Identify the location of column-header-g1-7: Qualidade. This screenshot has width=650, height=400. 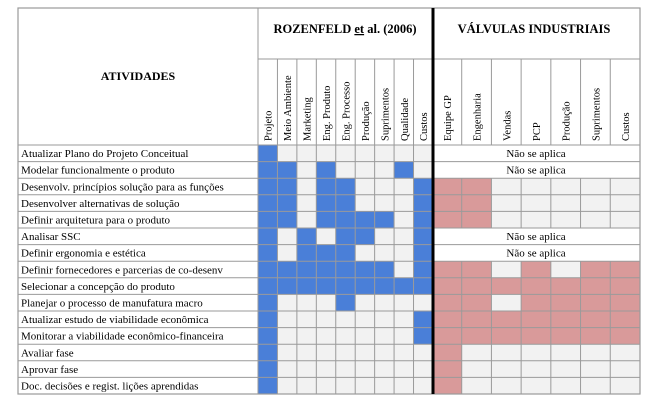
(405, 119).